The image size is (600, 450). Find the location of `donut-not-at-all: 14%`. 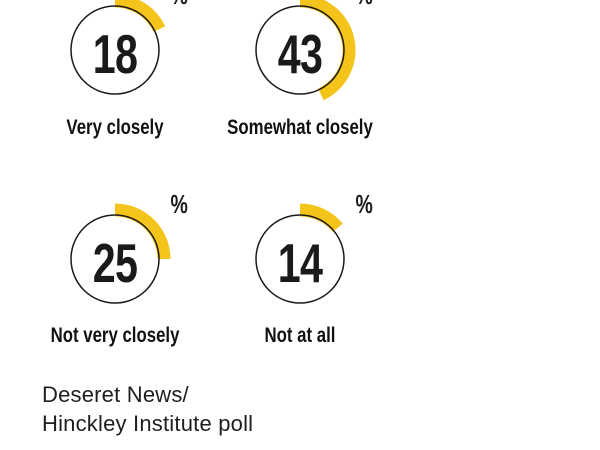

donut-not-at-all: 14% is located at coordinates (301, 259).